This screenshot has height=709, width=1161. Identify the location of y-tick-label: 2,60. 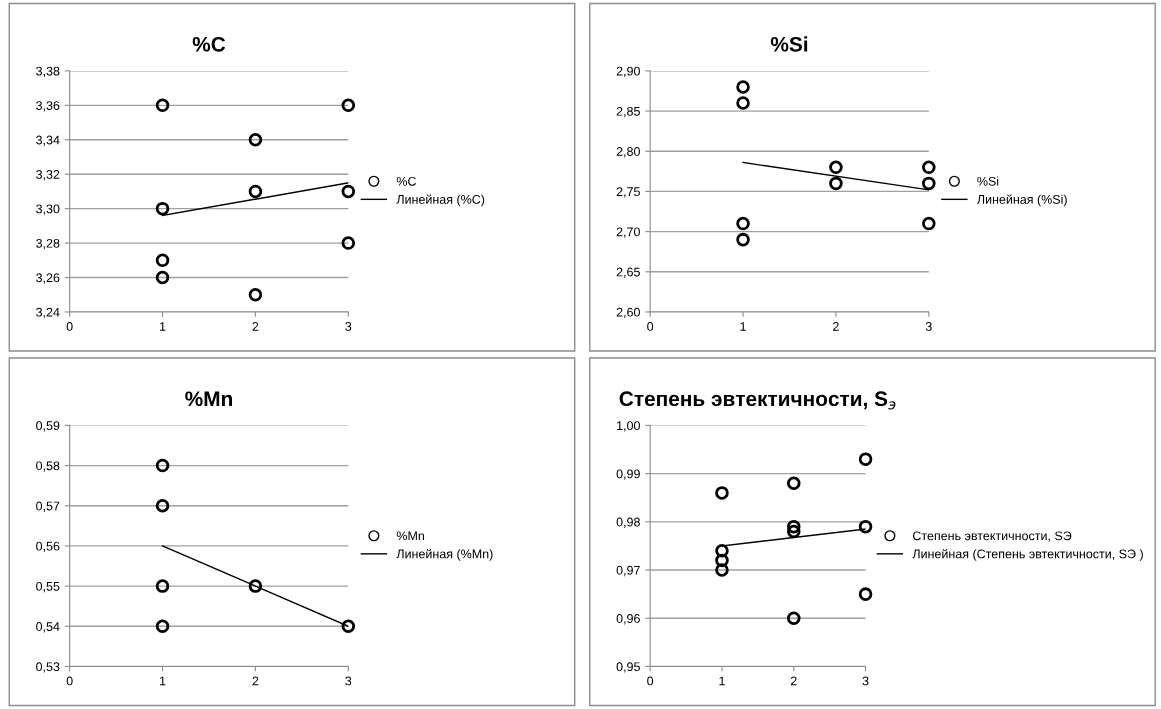
(628, 313).